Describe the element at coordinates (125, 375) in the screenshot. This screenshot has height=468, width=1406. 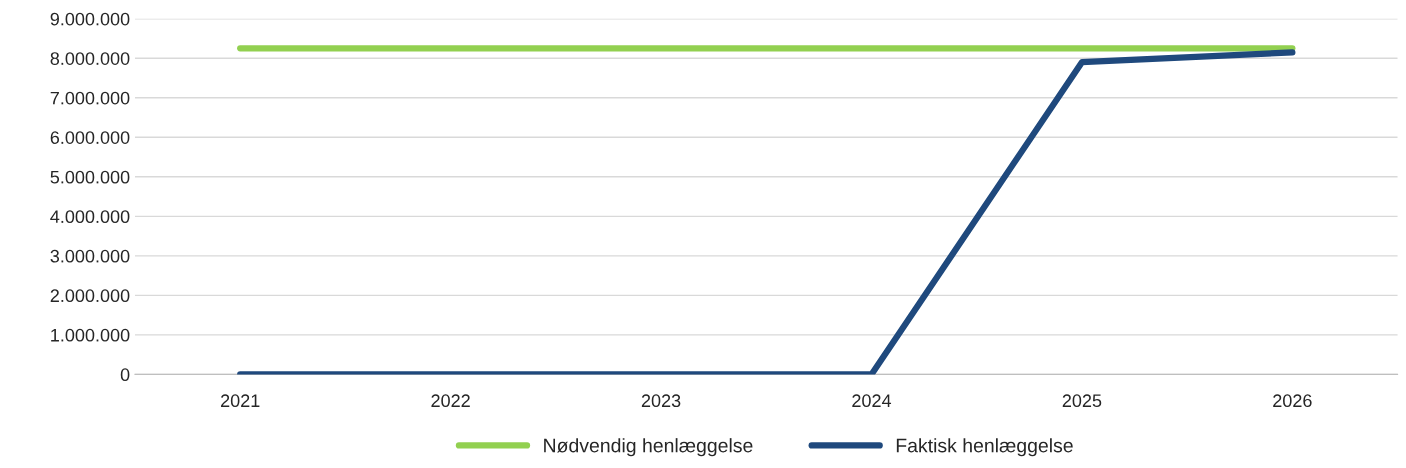
I see `y-tick-label: 0` at that location.